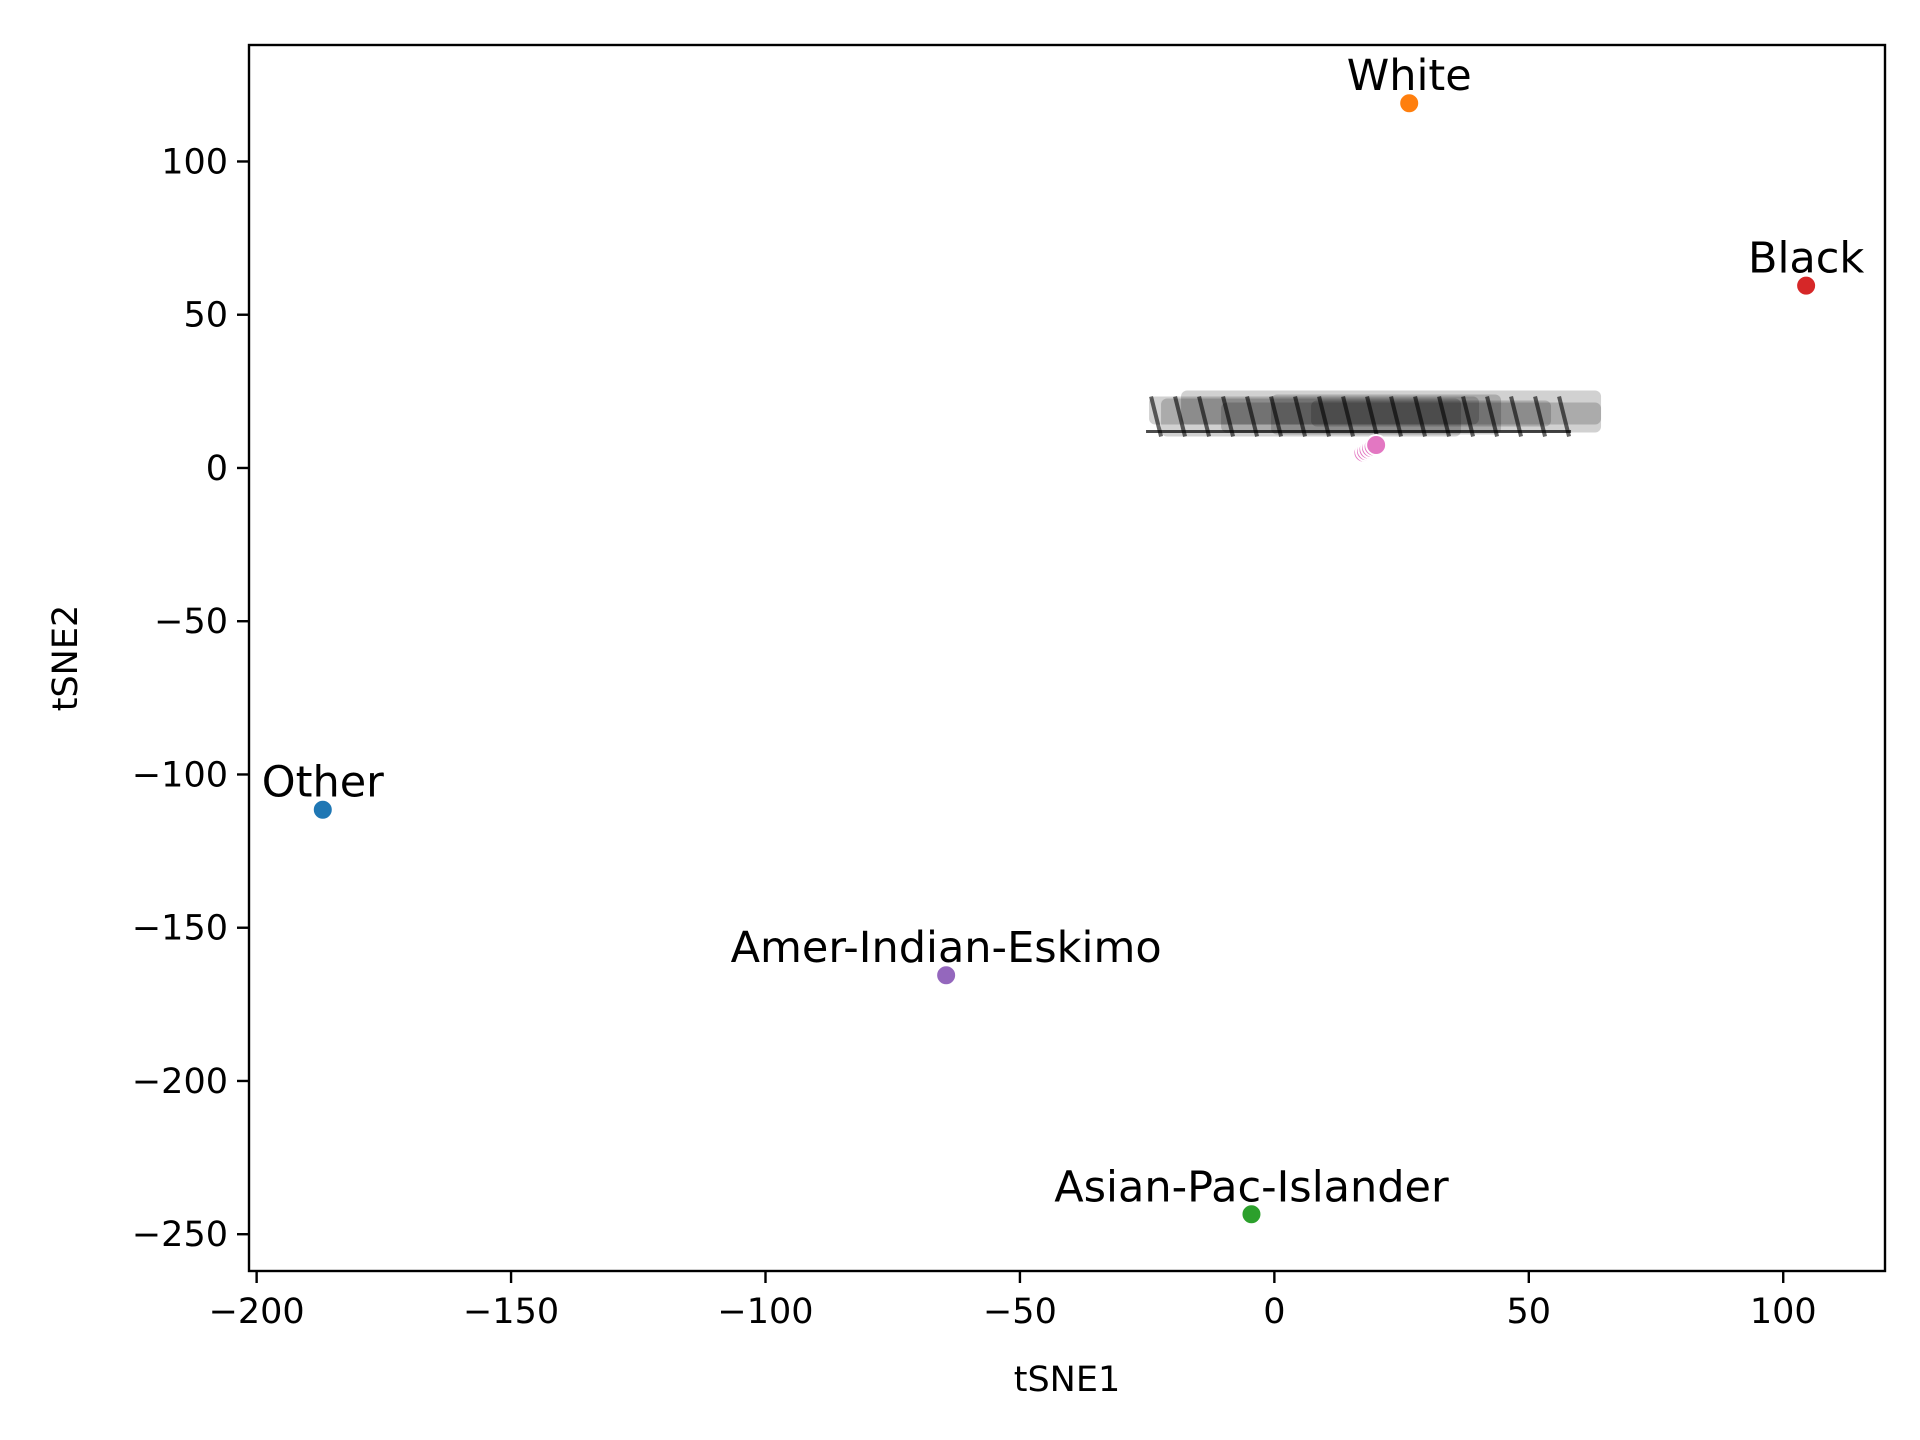 Image resolution: width=1920 pixels, height=1440 pixels. What do you see at coordinates (180, 1082) in the screenshot?
I see `y-tick-label: −200` at bounding box center [180, 1082].